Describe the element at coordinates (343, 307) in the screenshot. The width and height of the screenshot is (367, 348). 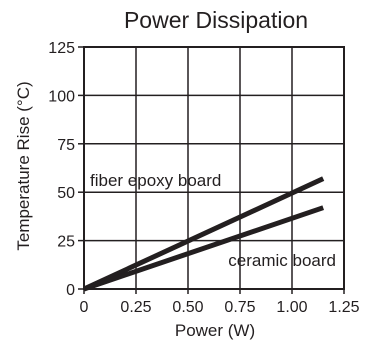
I see `x-tick-label: 1.25` at that location.